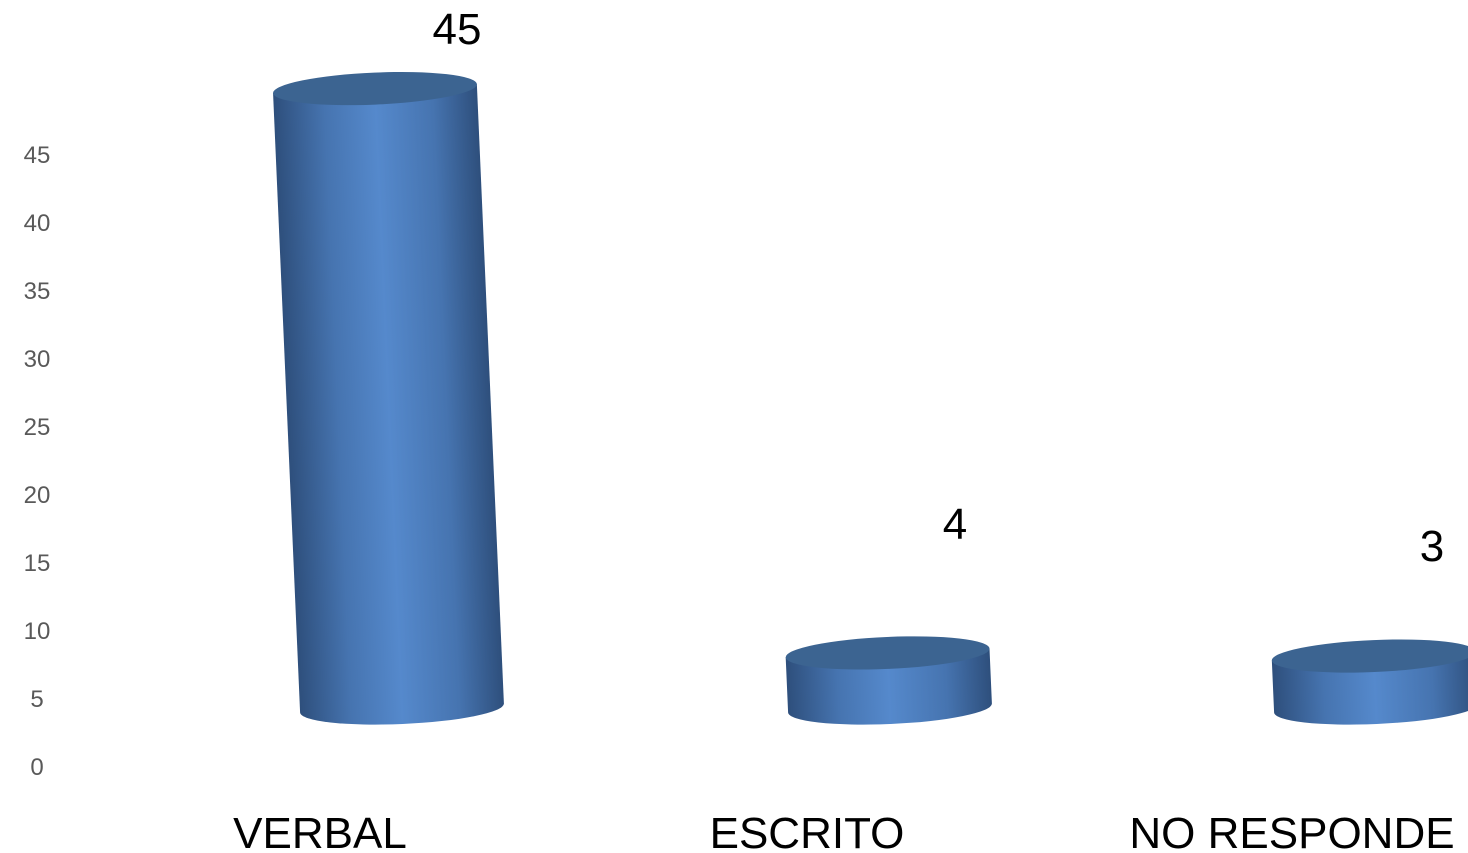 This screenshot has width=1468, height=853. Describe the element at coordinates (36, 699) in the screenshot. I see `y-tick-label: 5` at that location.